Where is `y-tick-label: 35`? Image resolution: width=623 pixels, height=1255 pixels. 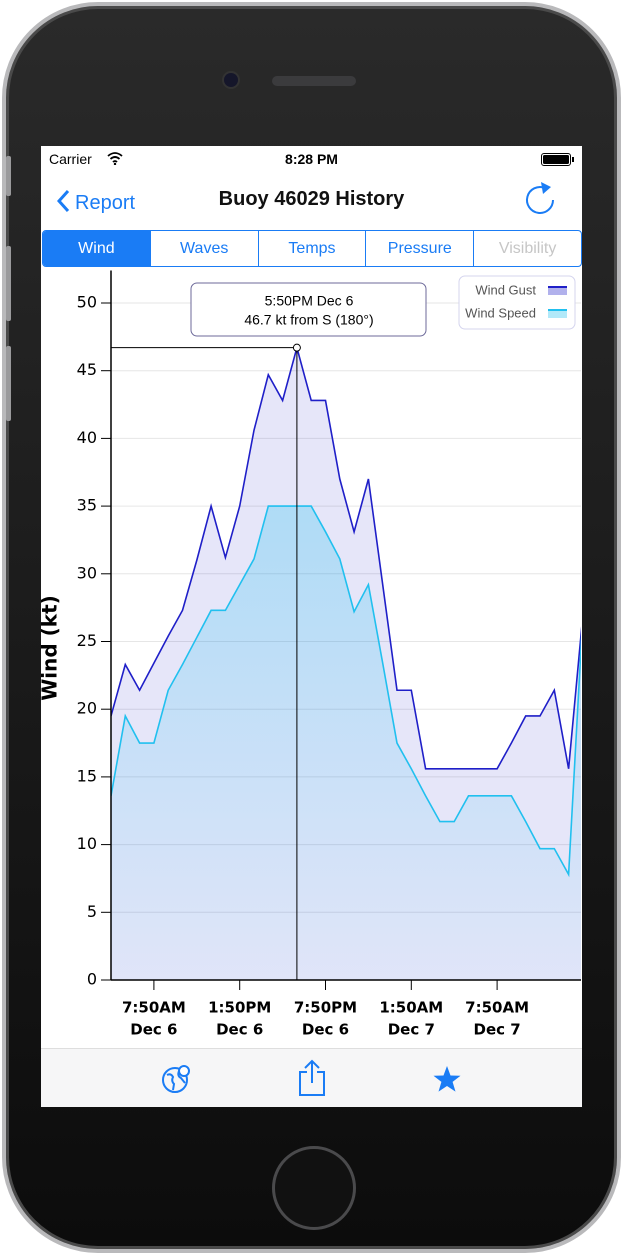
y-tick-label: 35 is located at coordinates (87, 505).